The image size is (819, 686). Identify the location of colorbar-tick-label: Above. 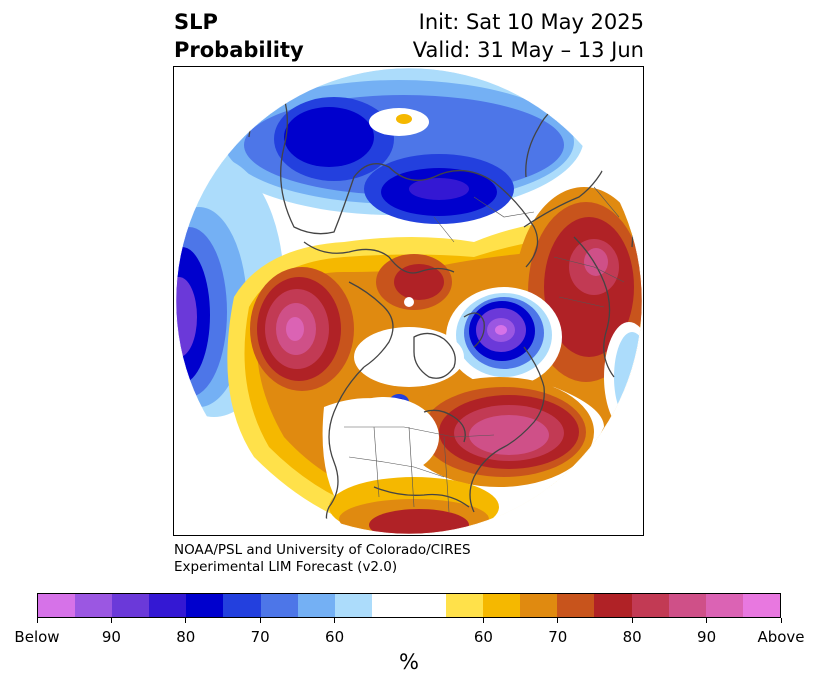
(781, 637).